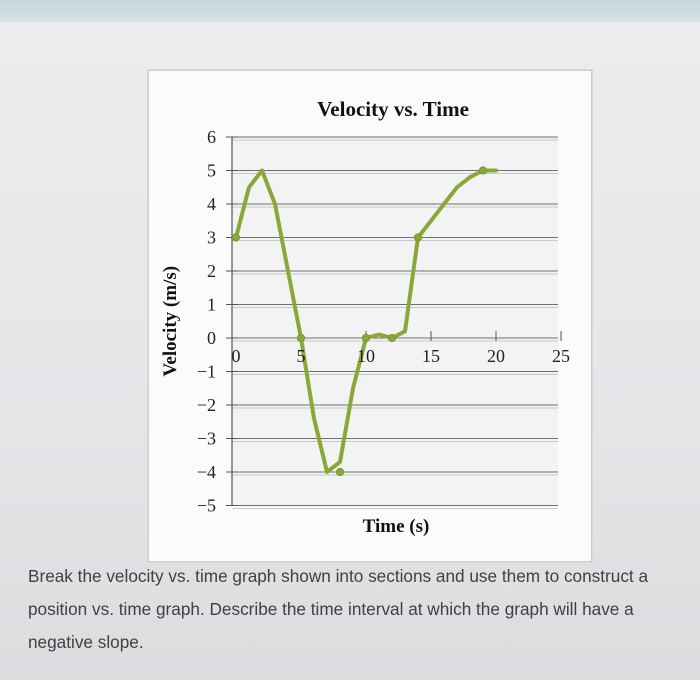 Image resolution: width=700 pixels, height=680 pixels. What do you see at coordinates (211, 305) in the screenshot?
I see `y-tick-label: 1` at bounding box center [211, 305].